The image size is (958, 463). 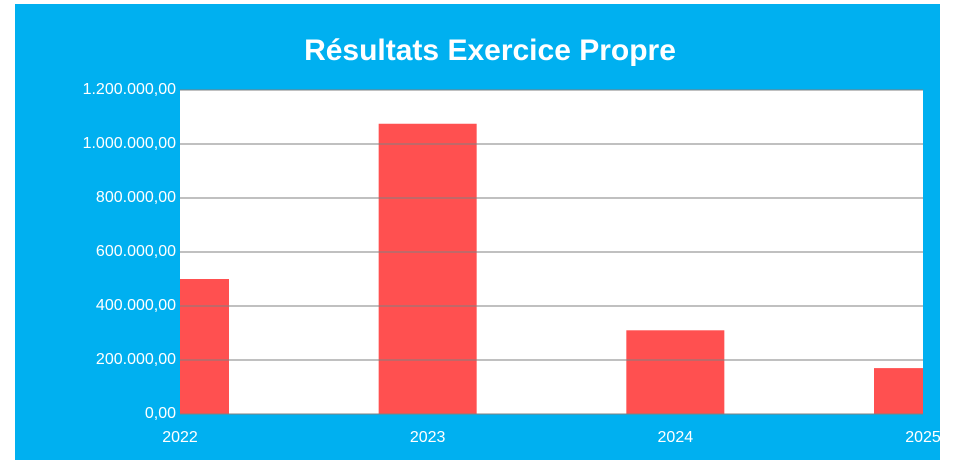 What do you see at coordinates (136, 359) in the screenshot?
I see `y-tick-label: 200.000,00` at bounding box center [136, 359].